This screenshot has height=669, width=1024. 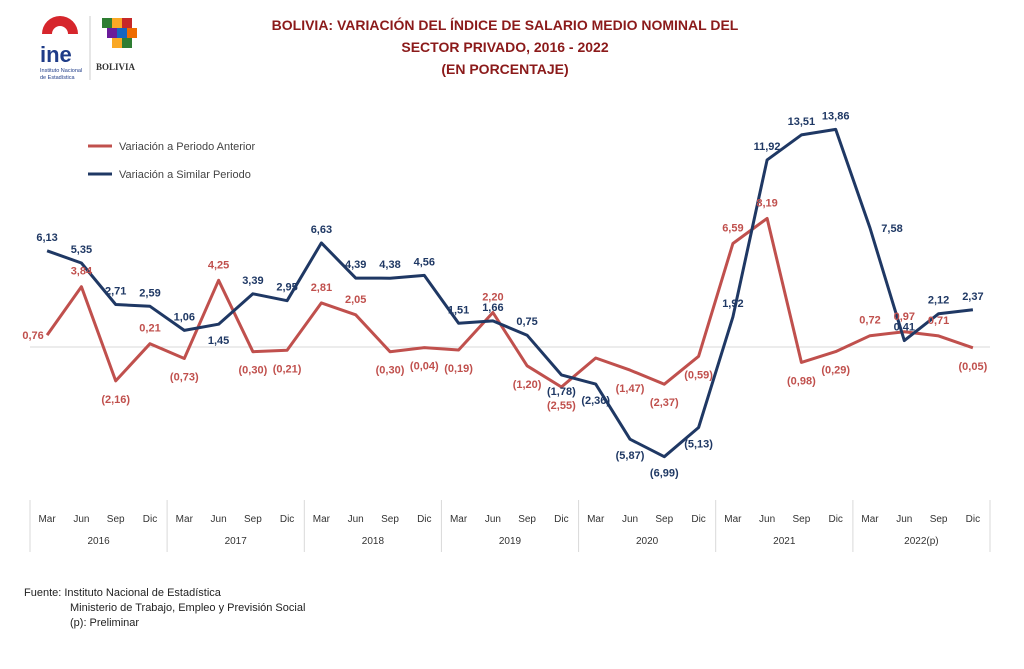 What do you see at coordinates (286, 288) in the screenshot?
I see `data-label: 2,95` at bounding box center [286, 288].